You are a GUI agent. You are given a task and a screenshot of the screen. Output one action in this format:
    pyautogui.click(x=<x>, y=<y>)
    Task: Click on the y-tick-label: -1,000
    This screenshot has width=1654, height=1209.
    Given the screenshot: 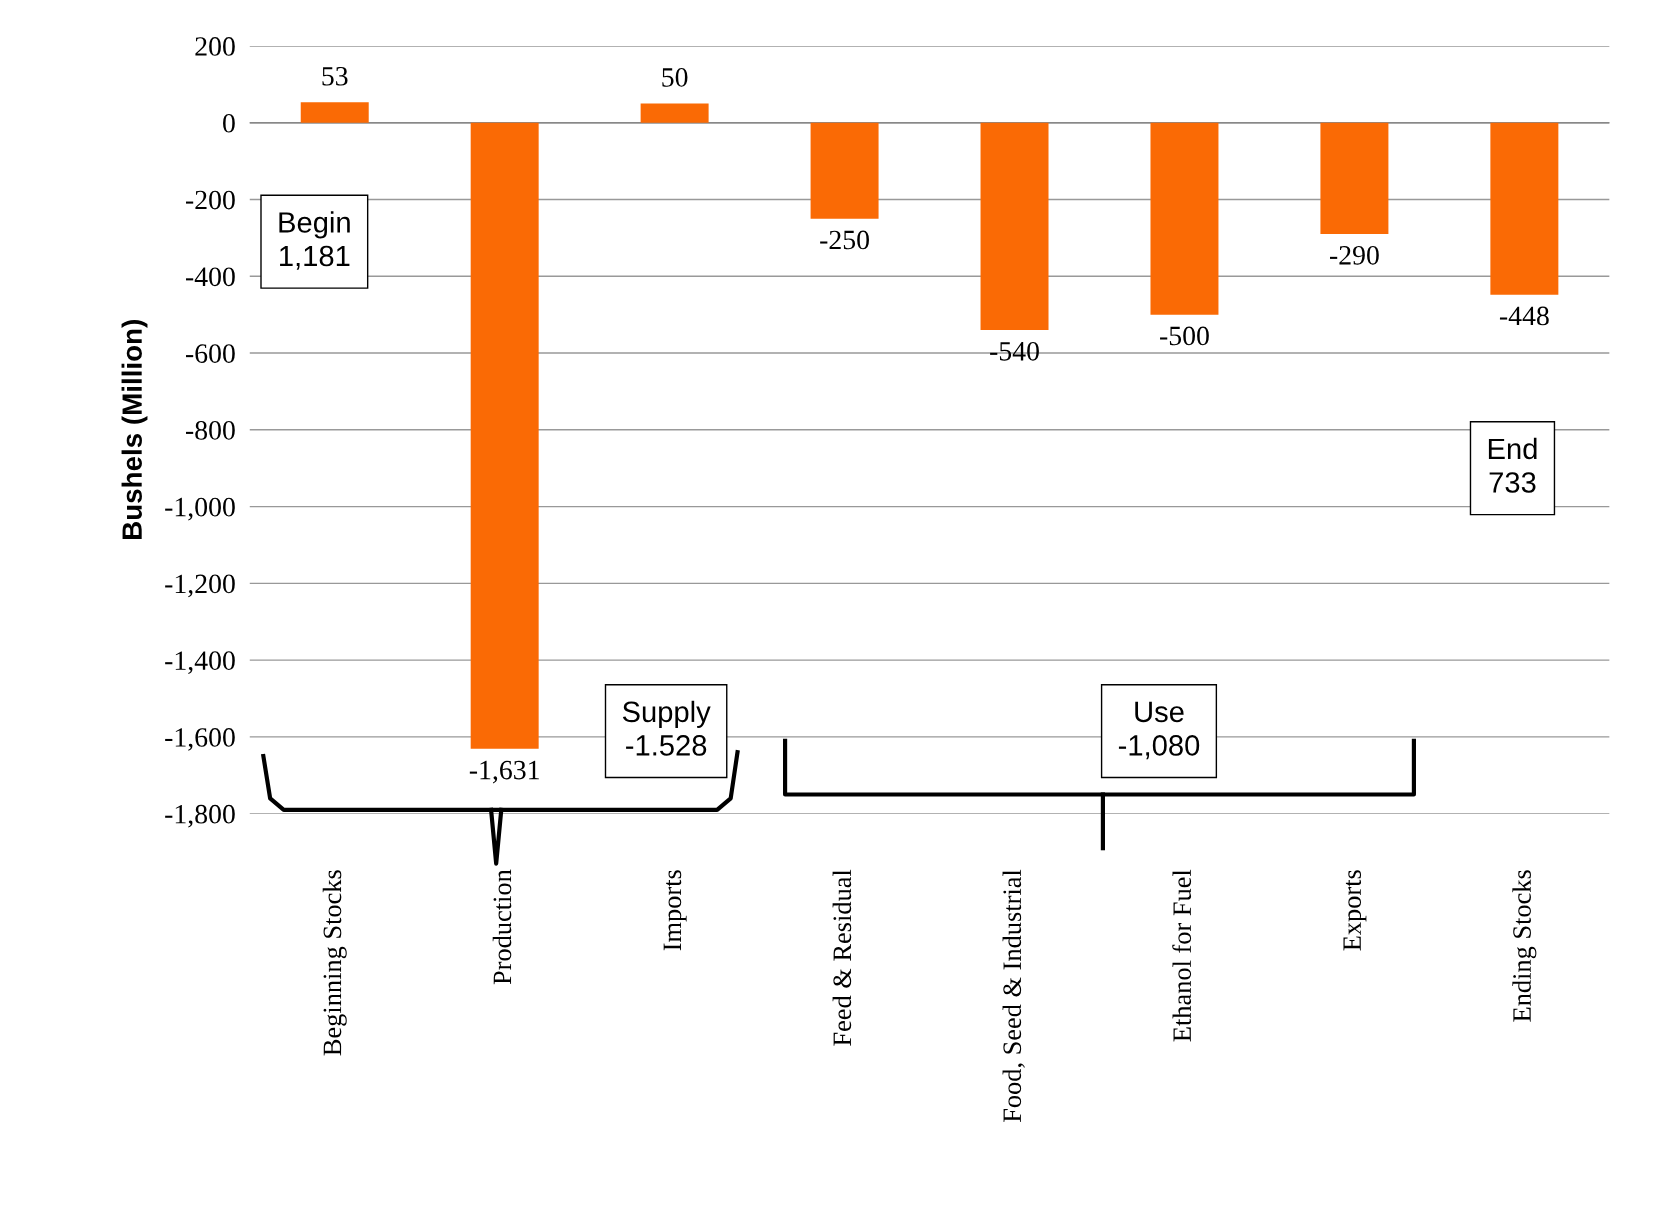 What is the action you would take?
    pyautogui.click(x=200, y=509)
    